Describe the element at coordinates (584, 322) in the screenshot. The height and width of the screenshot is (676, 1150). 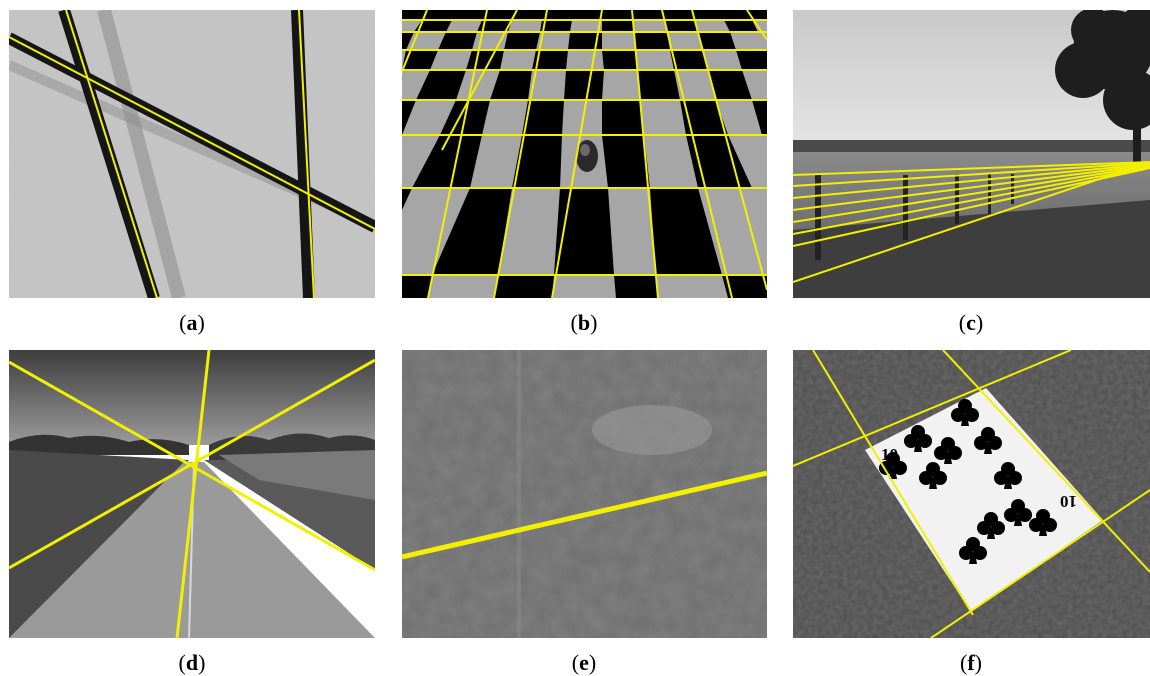
I see `caption-b: (b)` at that location.